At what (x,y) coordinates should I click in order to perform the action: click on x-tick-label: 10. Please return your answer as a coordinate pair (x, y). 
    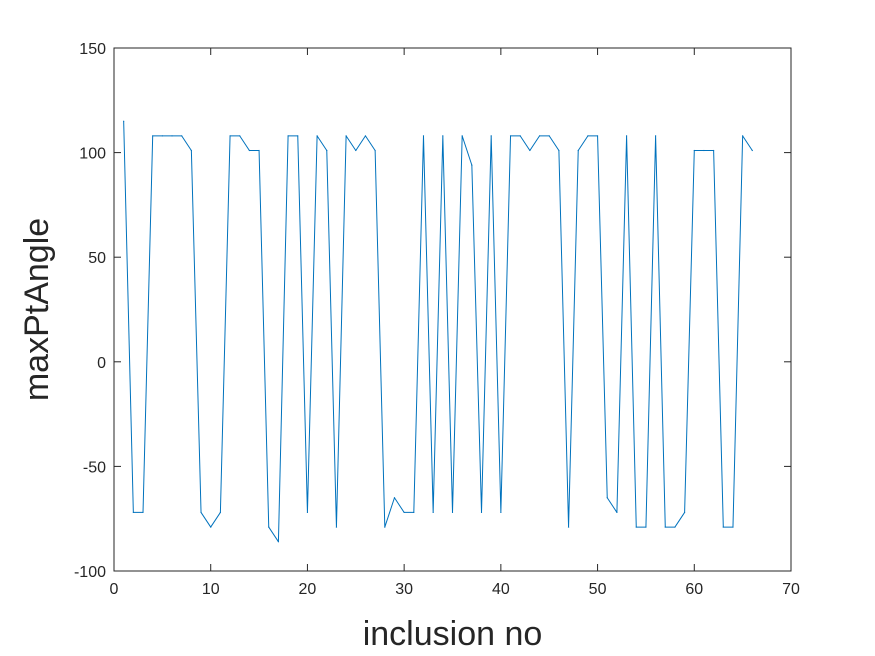
    Looking at the image, I should click on (211, 589).